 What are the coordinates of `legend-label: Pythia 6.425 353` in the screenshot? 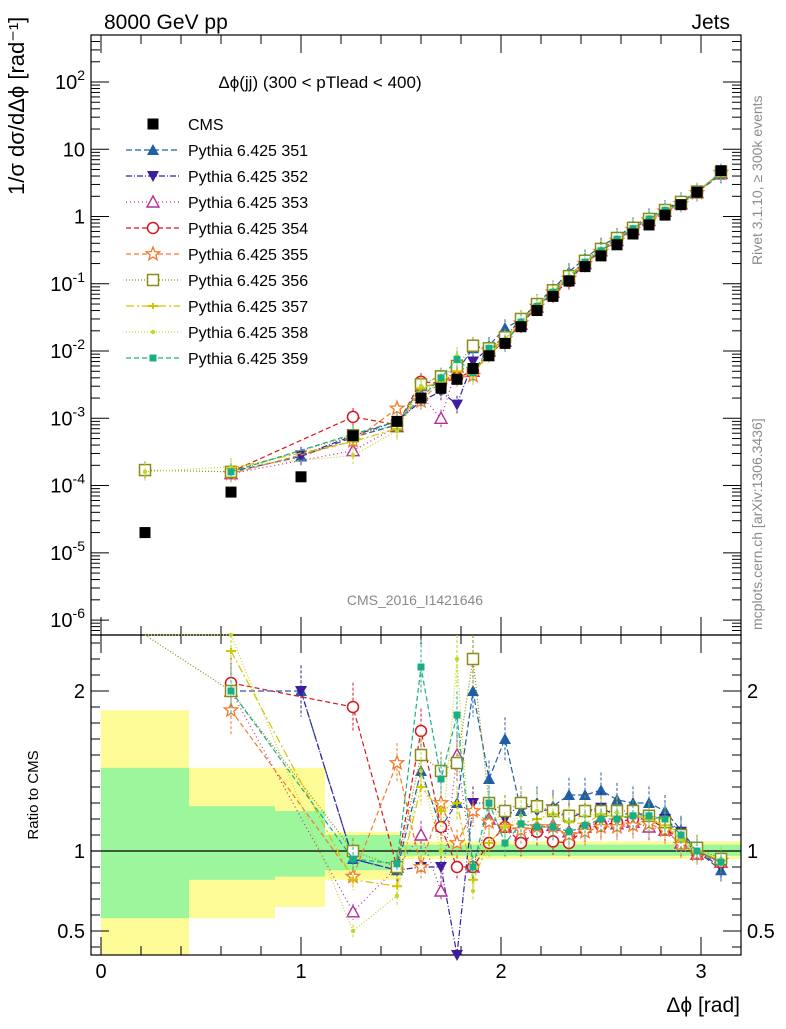 It's located at (248, 203).